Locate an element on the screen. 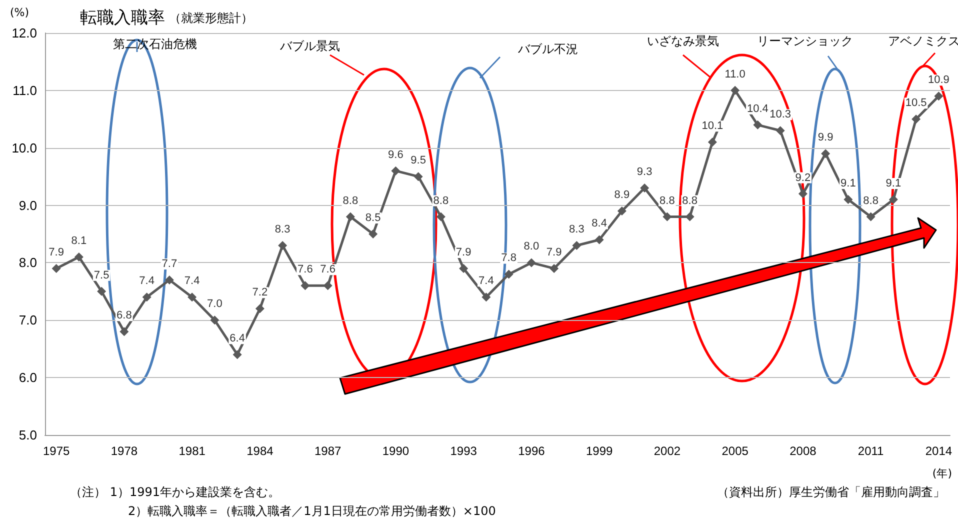 The width and height of the screenshot is (958, 524). y-tick-label: 12.0 is located at coordinates (24, 33).